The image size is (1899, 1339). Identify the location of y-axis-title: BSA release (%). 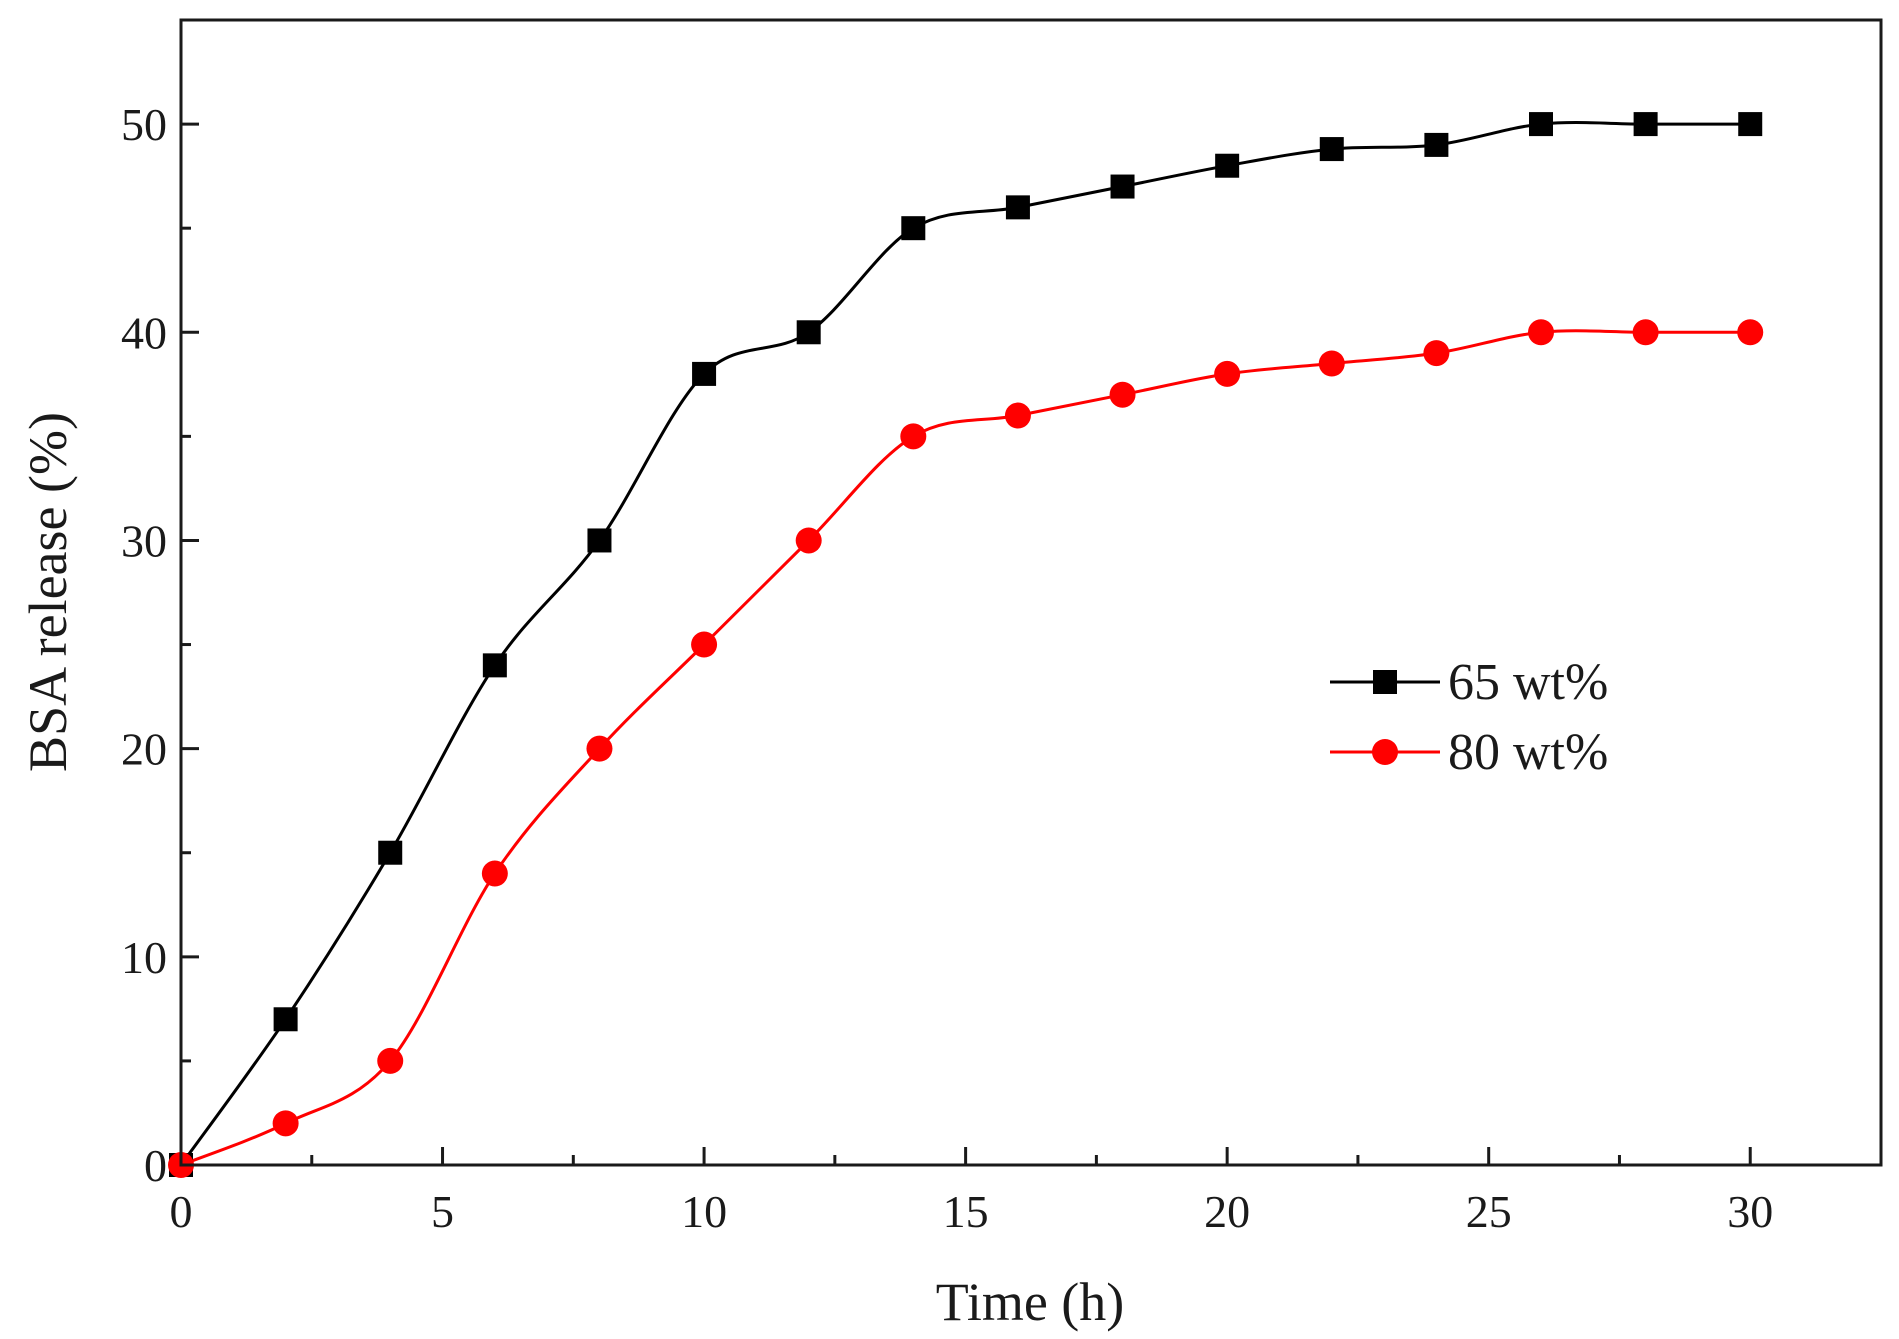
(48, 592).